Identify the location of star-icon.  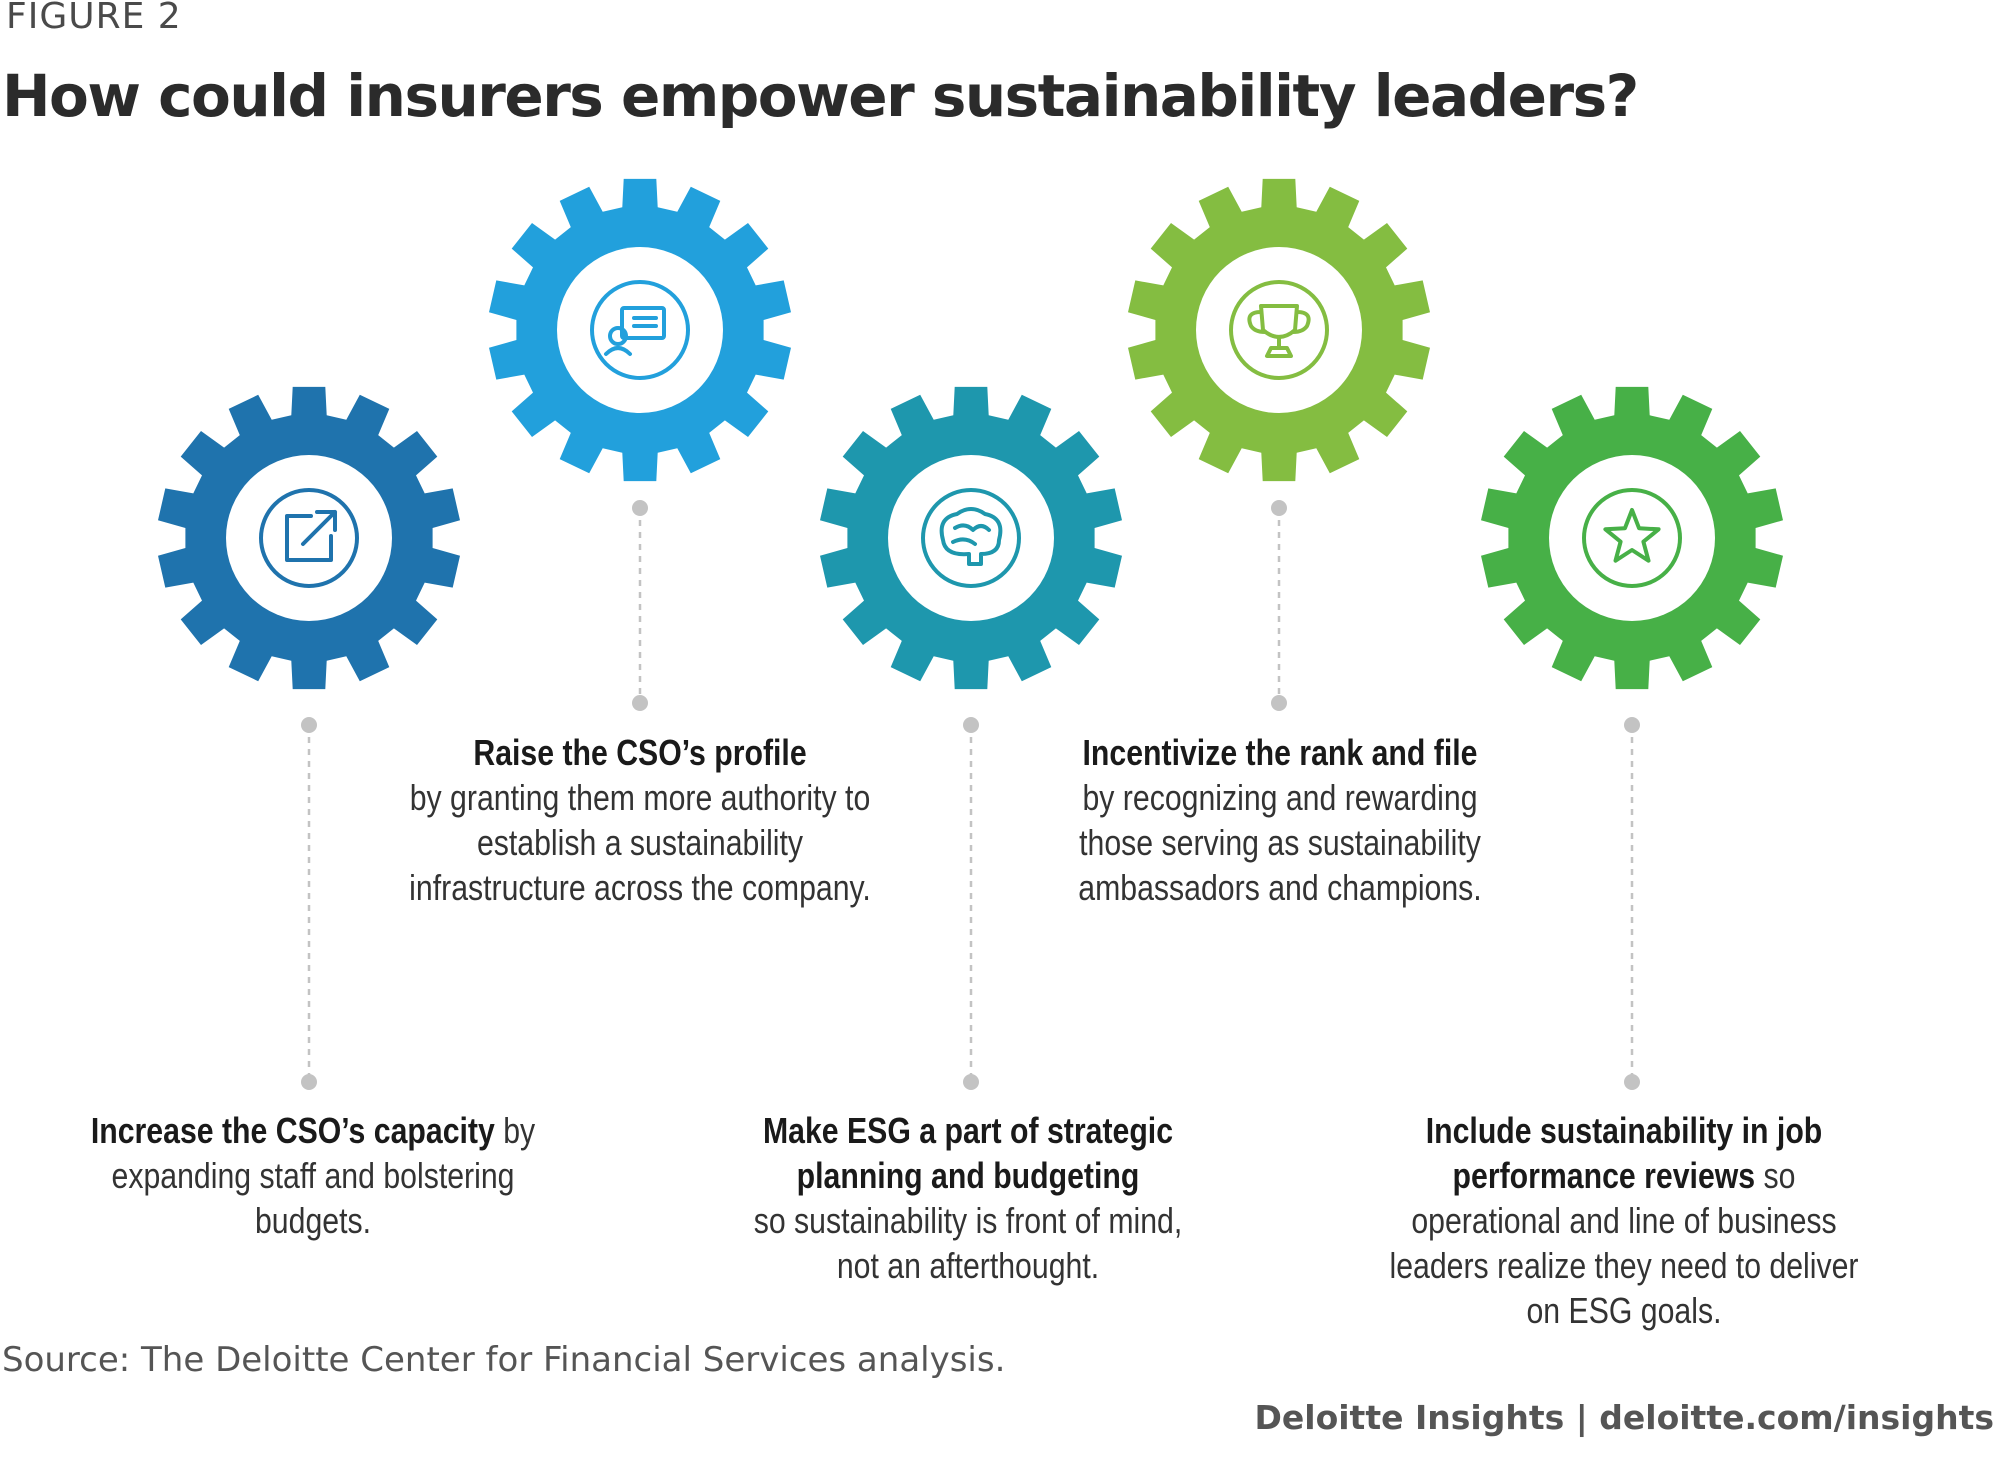
(1632, 538).